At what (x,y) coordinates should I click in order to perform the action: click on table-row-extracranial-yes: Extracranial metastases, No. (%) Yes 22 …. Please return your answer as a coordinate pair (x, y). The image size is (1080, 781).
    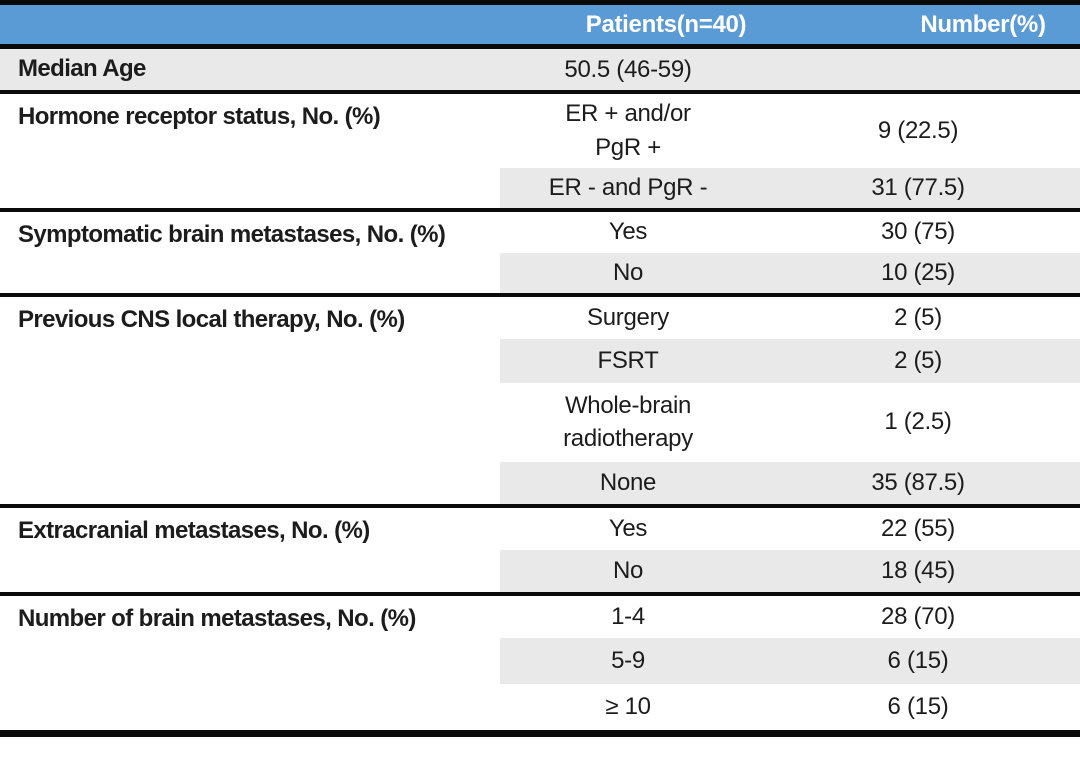
    Looking at the image, I should click on (540, 548).